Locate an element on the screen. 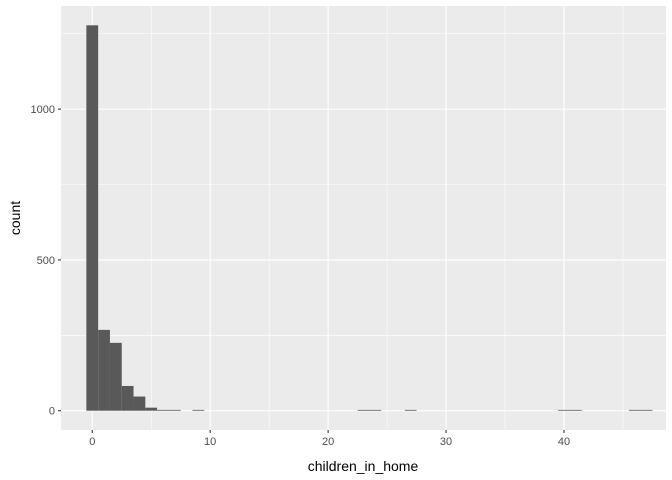  x-axis-title: children_in_home is located at coordinates (363, 466).